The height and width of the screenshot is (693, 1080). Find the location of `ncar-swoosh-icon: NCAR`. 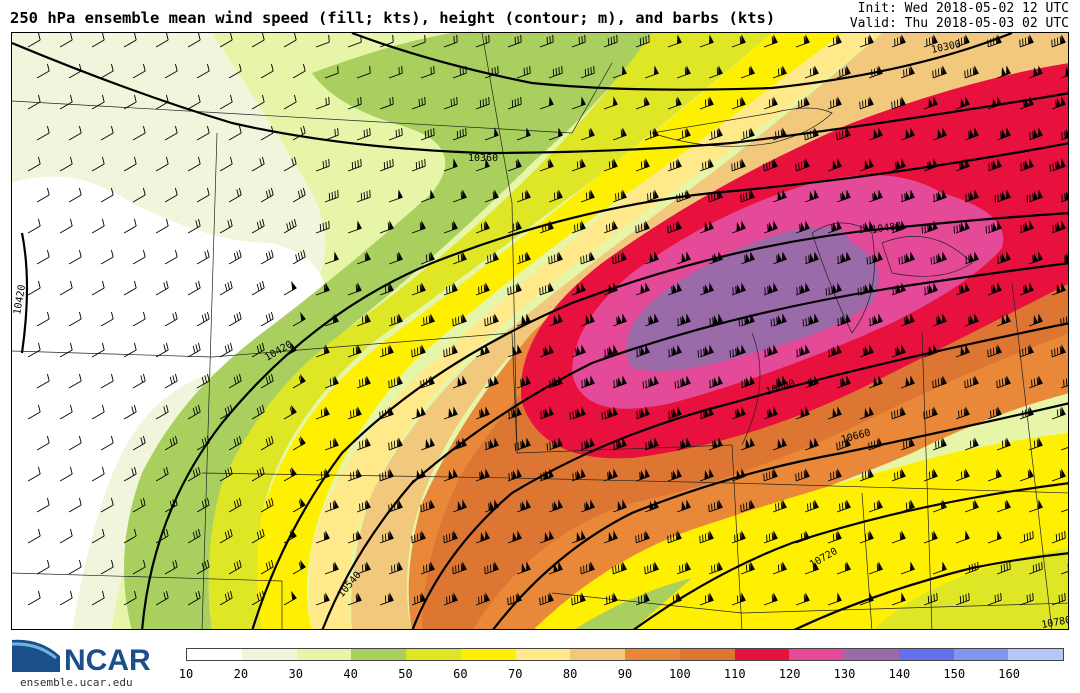

ncar-swoosh-icon: NCAR is located at coordinates (81, 658).